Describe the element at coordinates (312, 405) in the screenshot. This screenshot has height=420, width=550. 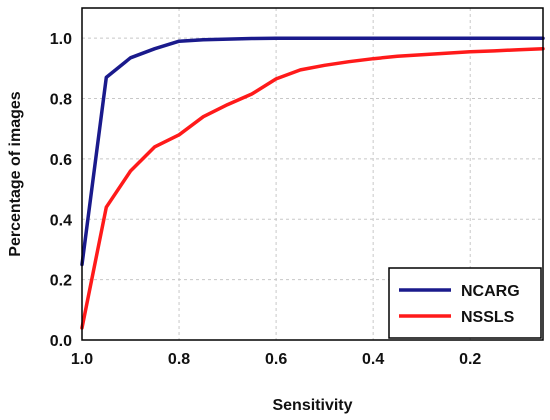
I see `x-axis-label: Sensitivity` at that location.